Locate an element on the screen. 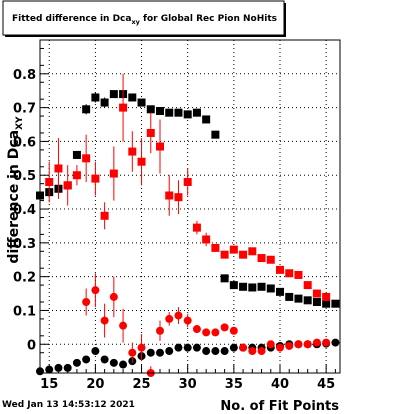 This screenshot has width=400, height=414. x-tick-label: 25 is located at coordinates (141, 384).